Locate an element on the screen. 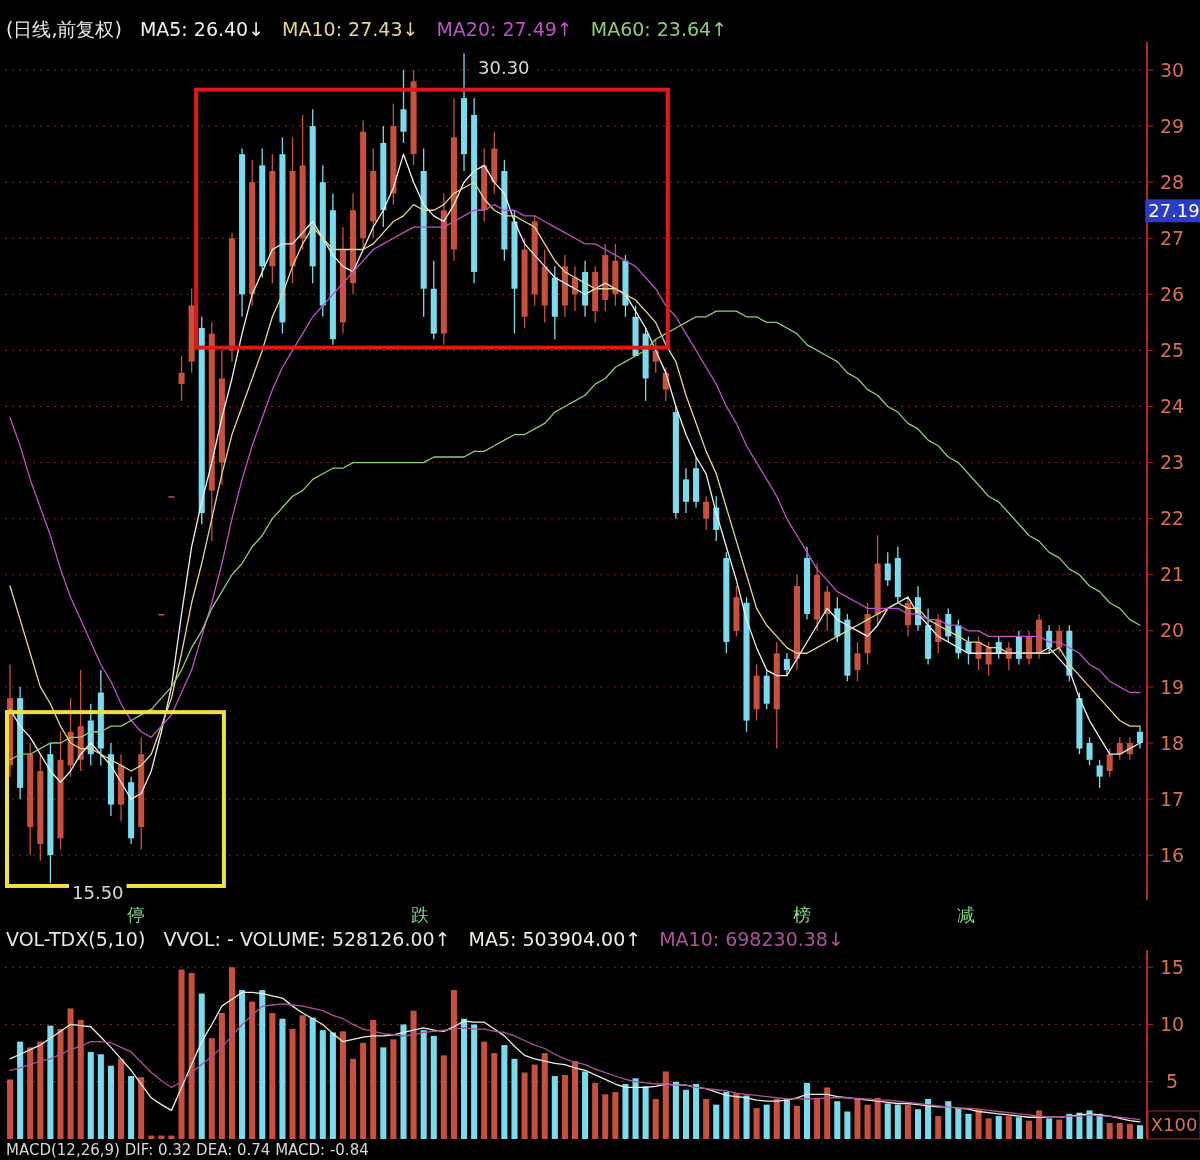 The height and width of the screenshot is (1160, 1200). y-tick-label: 24 is located at coordinates (1172, 406).